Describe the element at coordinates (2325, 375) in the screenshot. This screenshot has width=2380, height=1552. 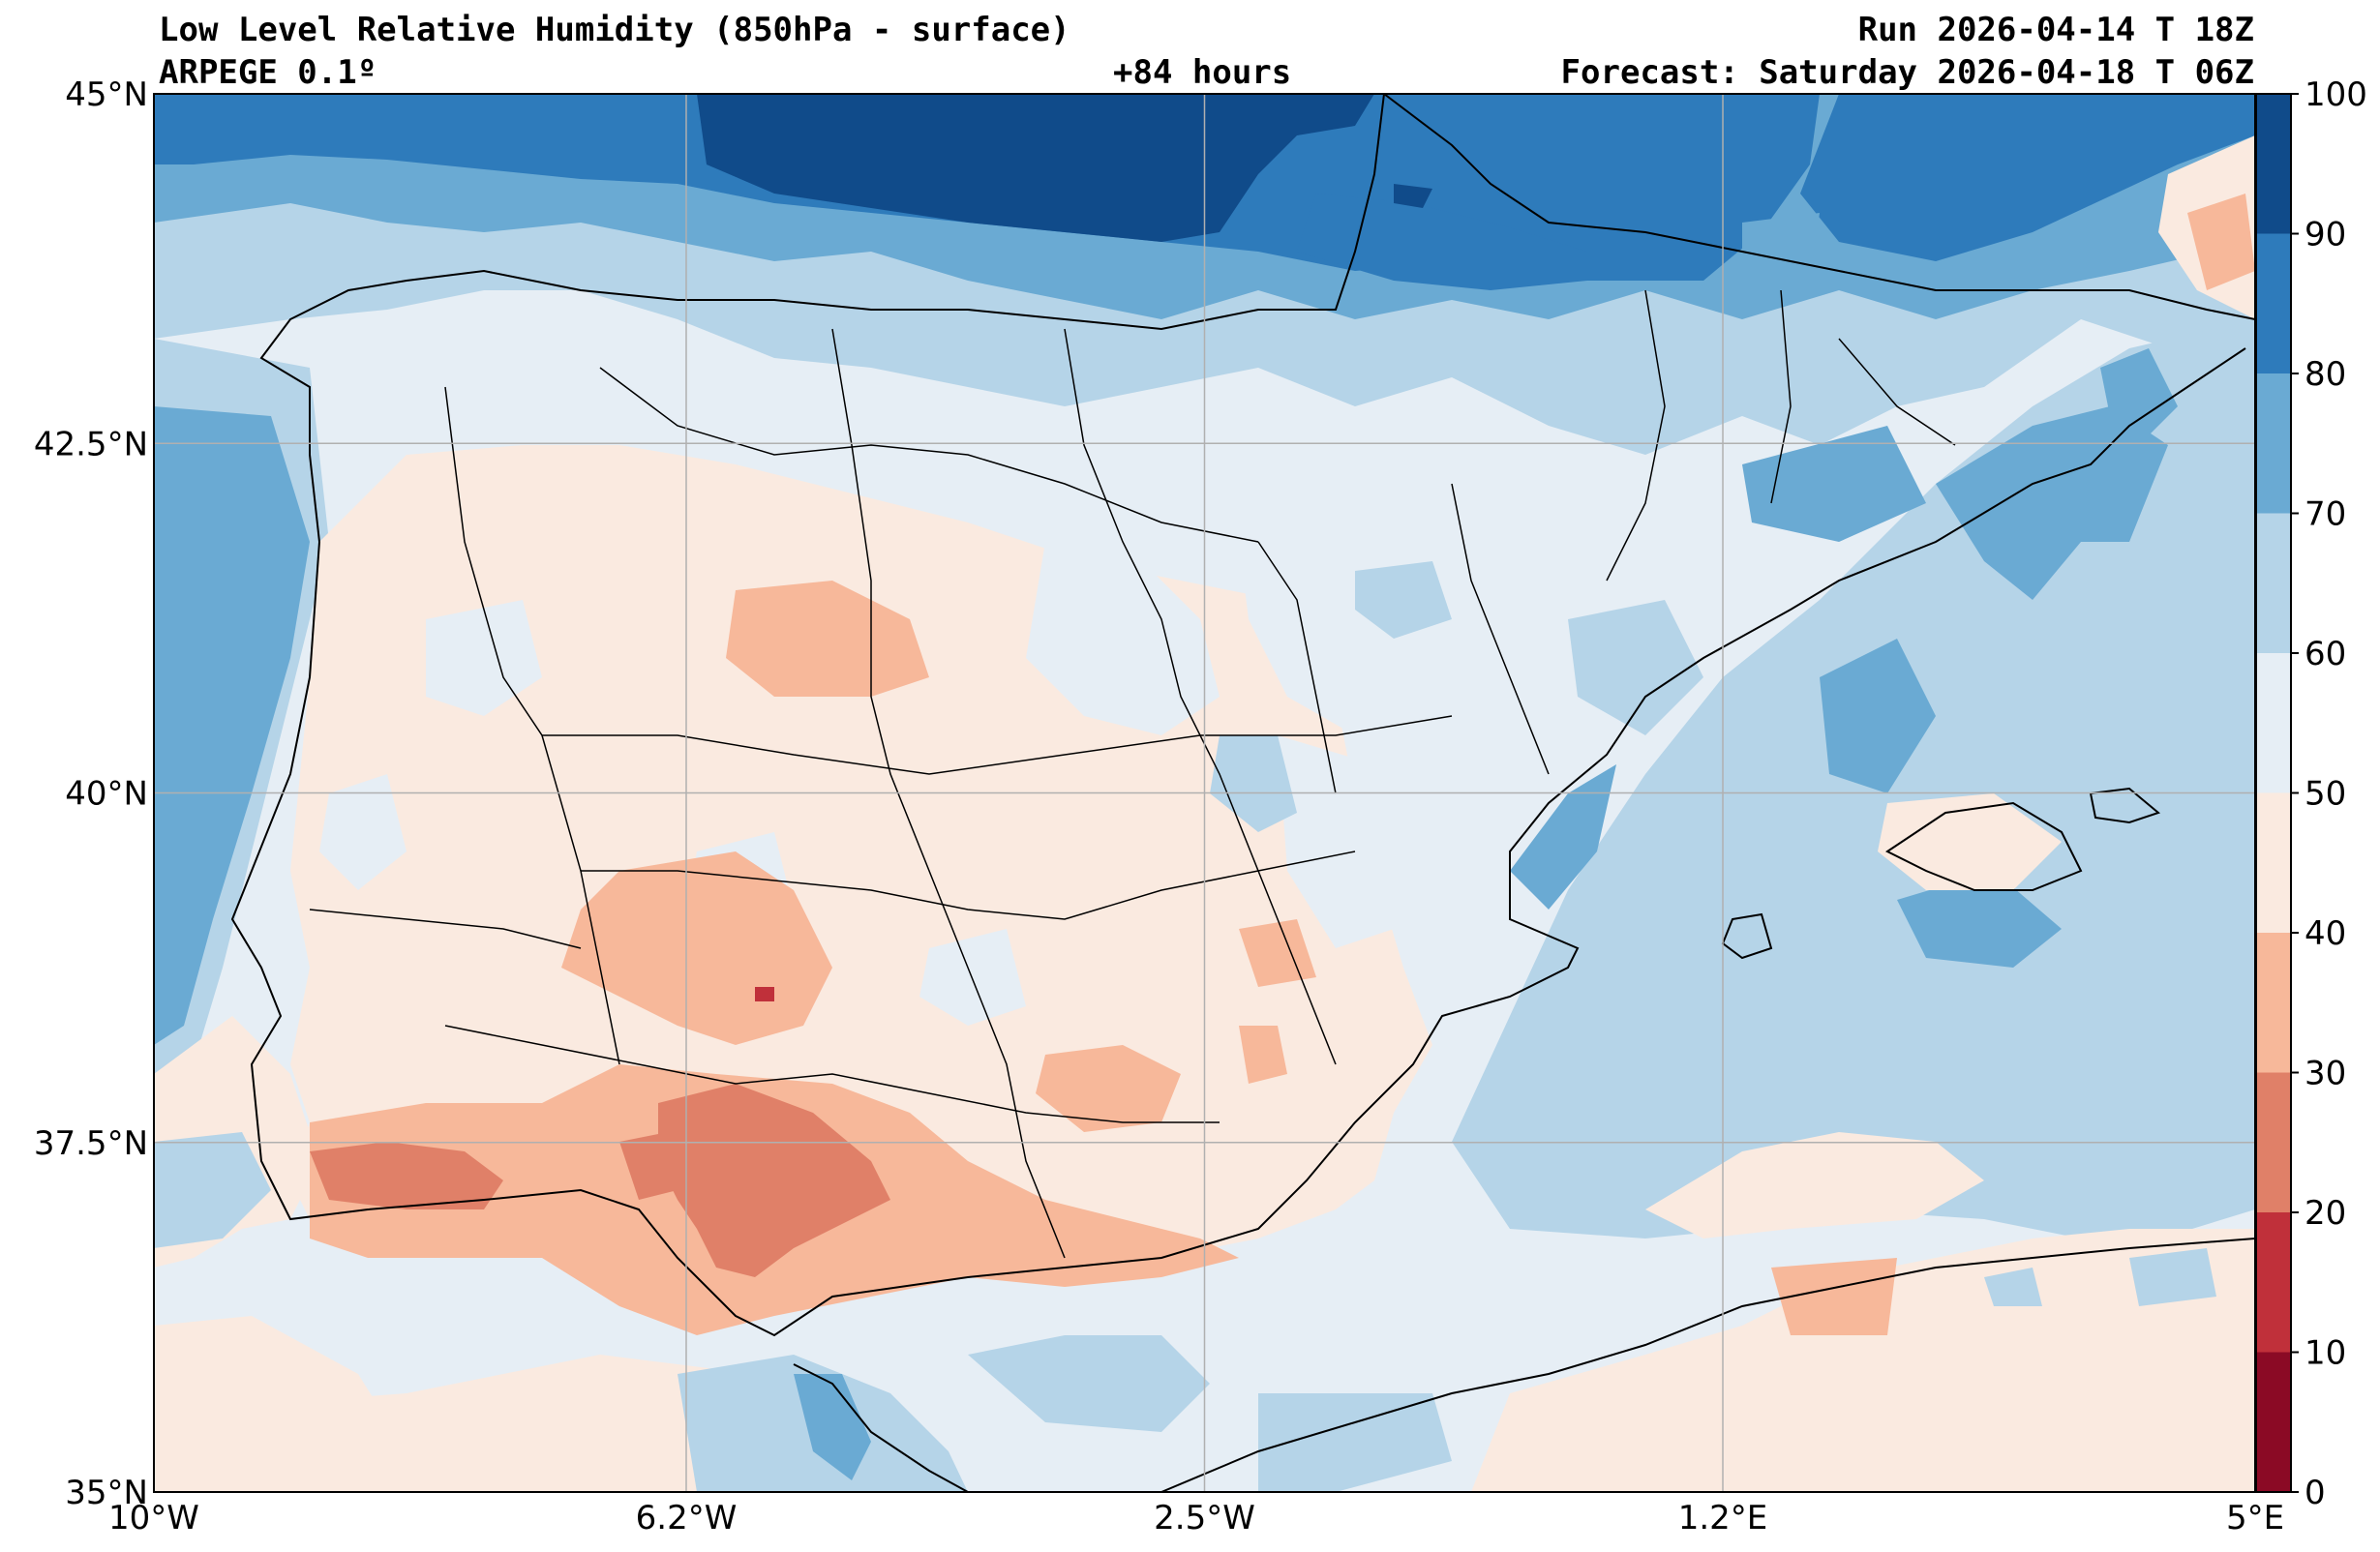
I see `colorbar-label: 80` at that location.